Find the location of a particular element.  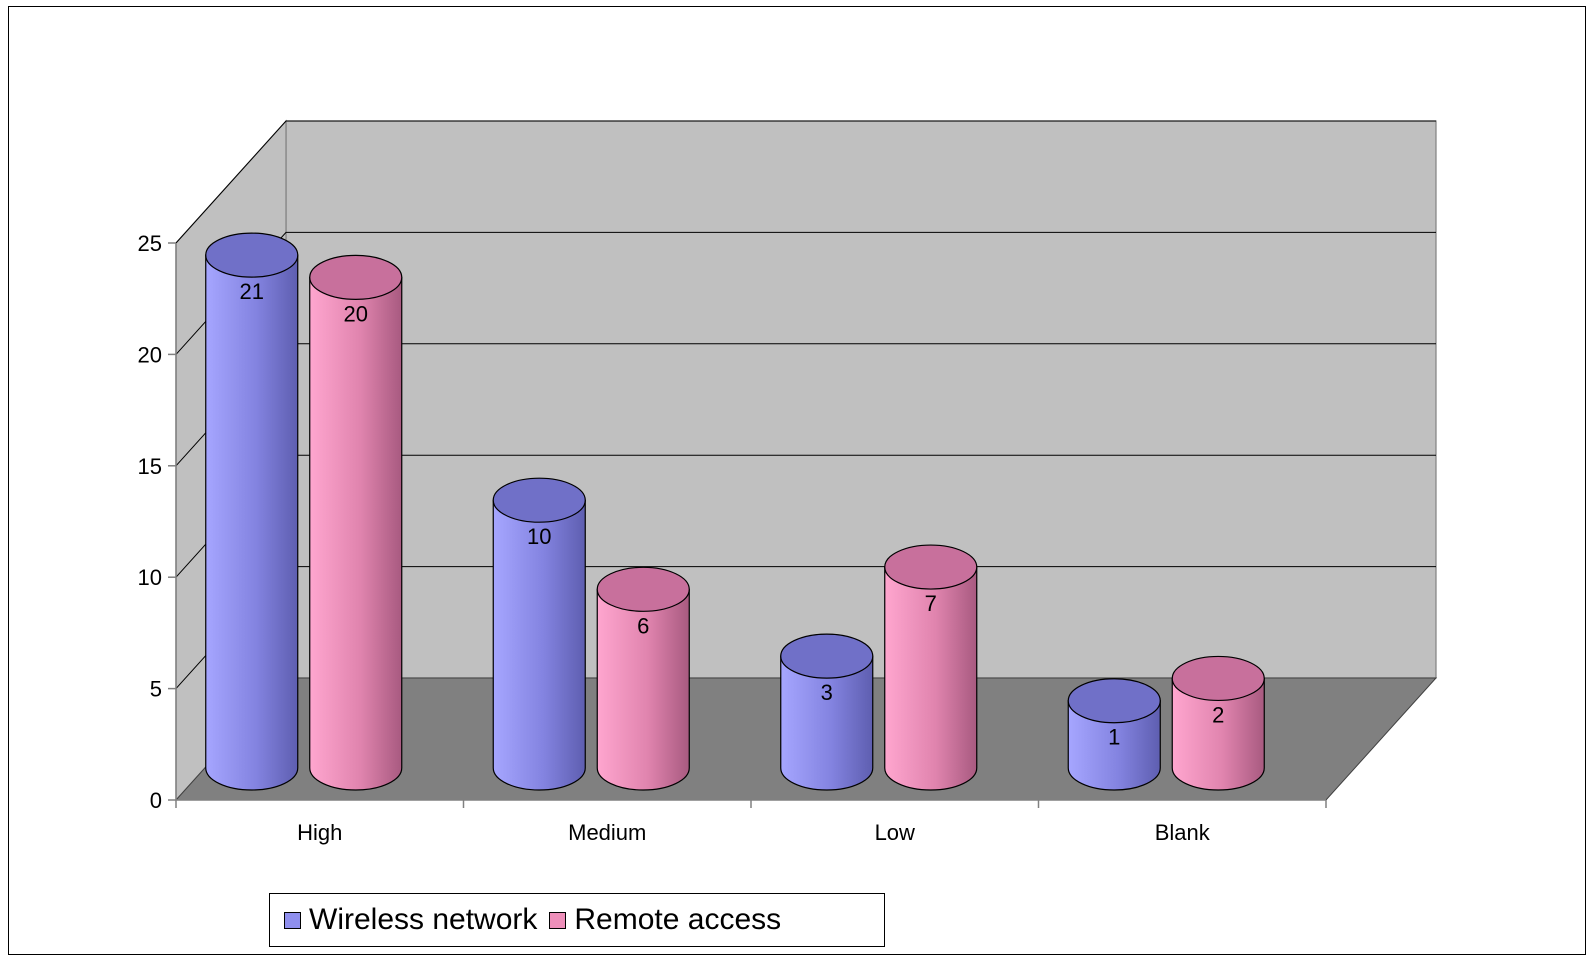

bar-medium-wireless-network is located at coordinates (539, 634).